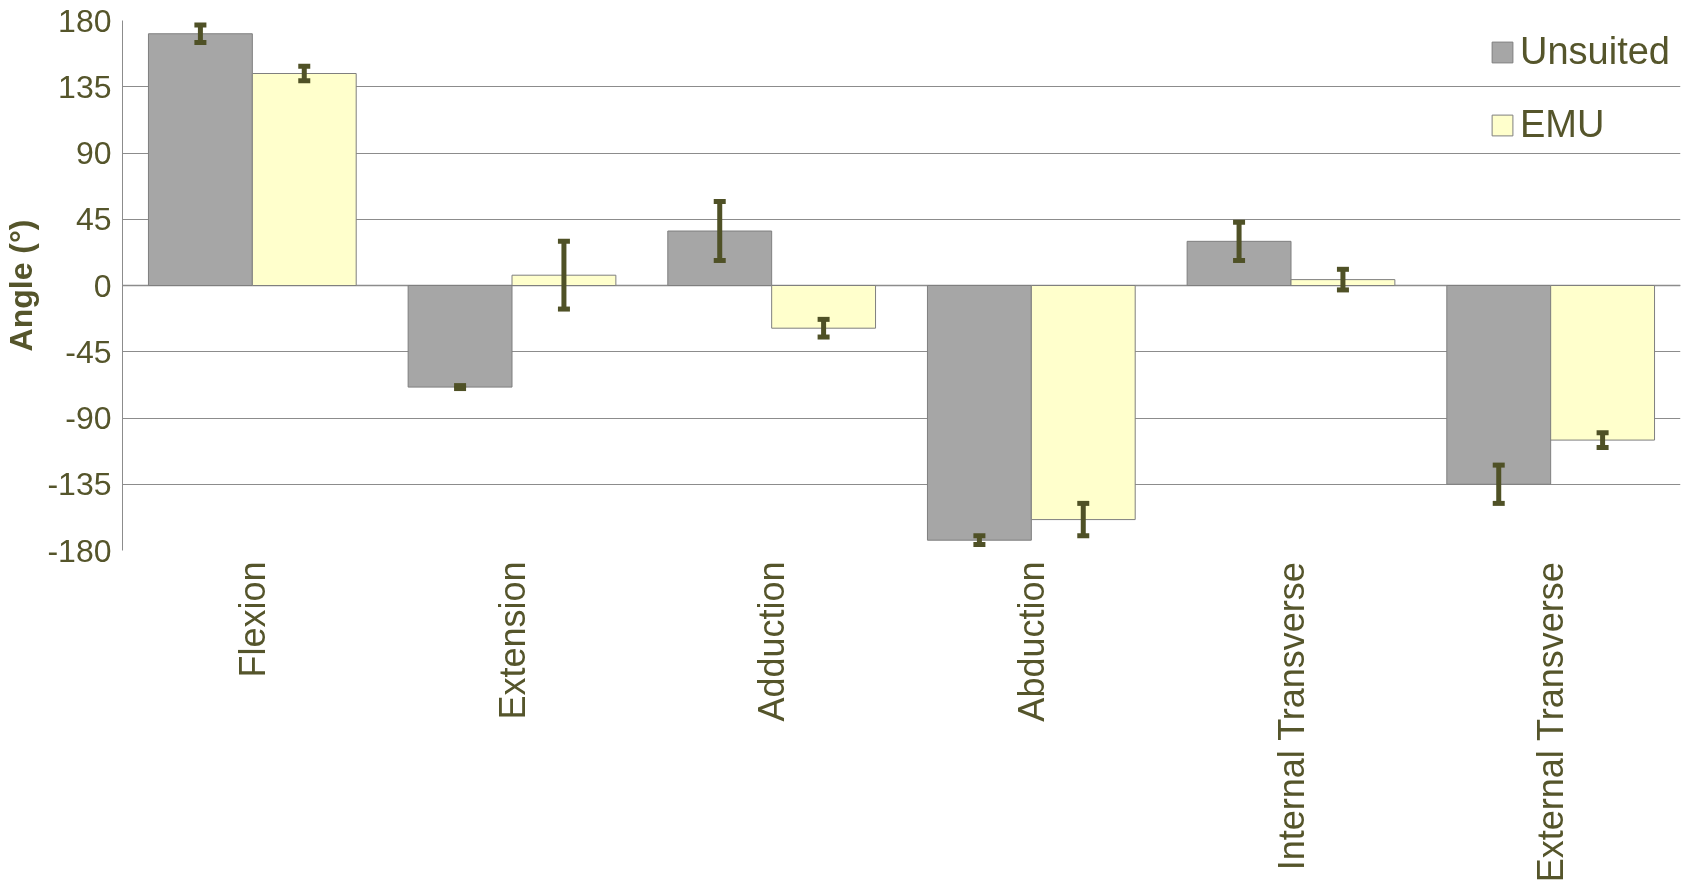  I want to click on x-tick-label: Abduction, so click(1031, 641).